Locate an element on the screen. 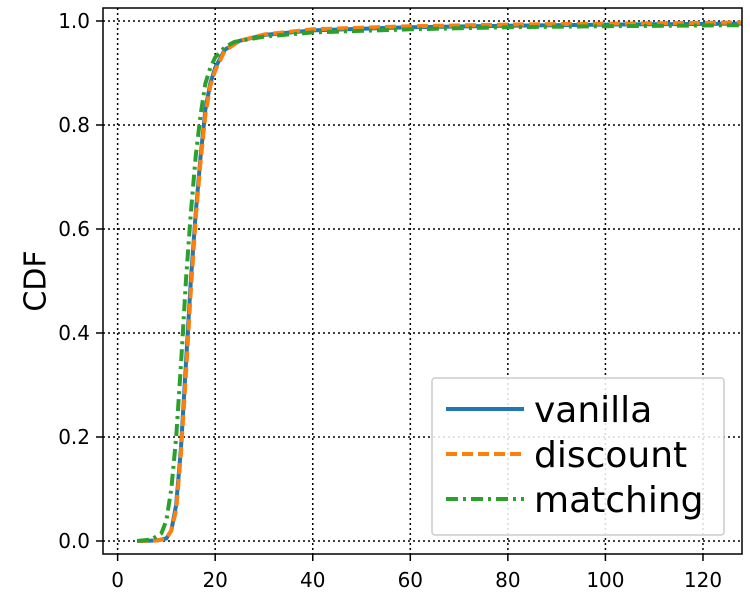  x-tick-label: 60 is located at coordinates (410, 580).